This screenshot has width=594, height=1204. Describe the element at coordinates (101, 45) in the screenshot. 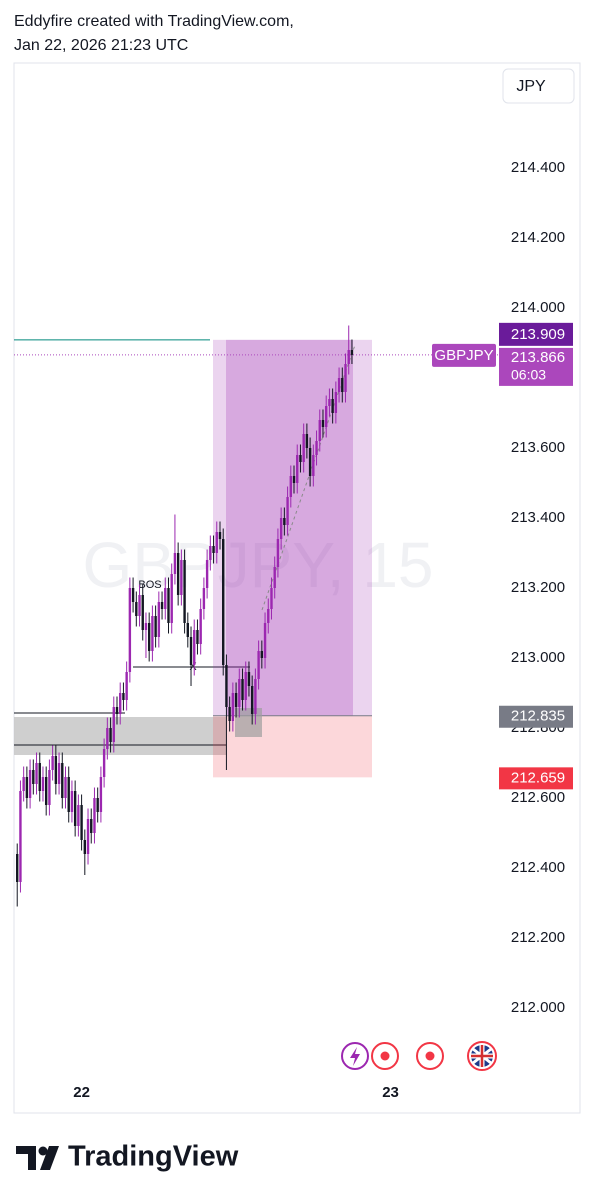

I see `date-line: Jan 22, 2026 21:23 UTC` at that location.